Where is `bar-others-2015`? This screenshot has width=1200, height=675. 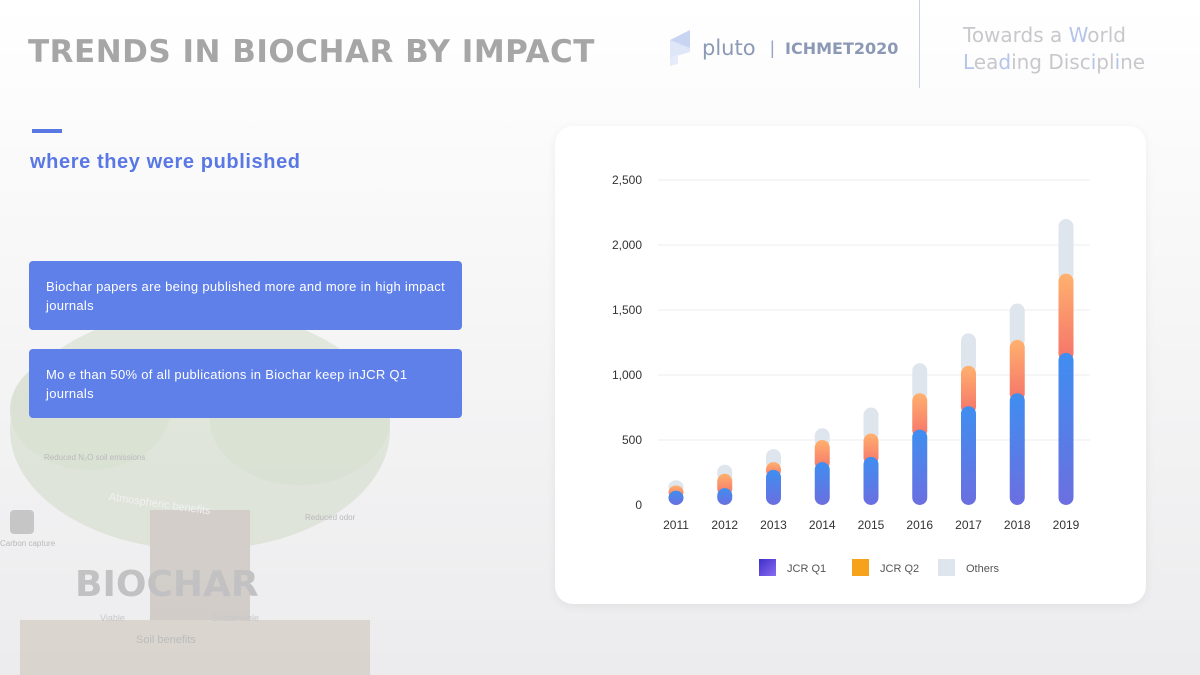
bar-others-2015 is located at coordinates (871, 424).